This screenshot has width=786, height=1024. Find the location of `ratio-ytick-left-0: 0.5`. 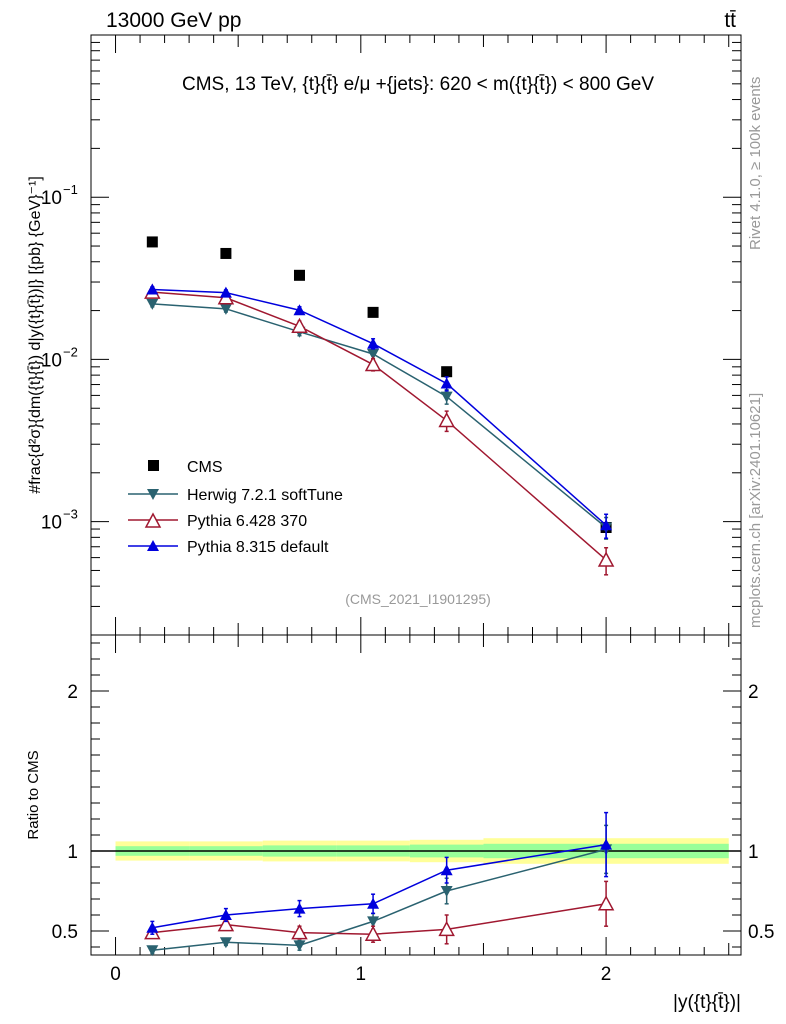

ratio-ytick-left-0: 0.5 is located at coordinates (65, 932).